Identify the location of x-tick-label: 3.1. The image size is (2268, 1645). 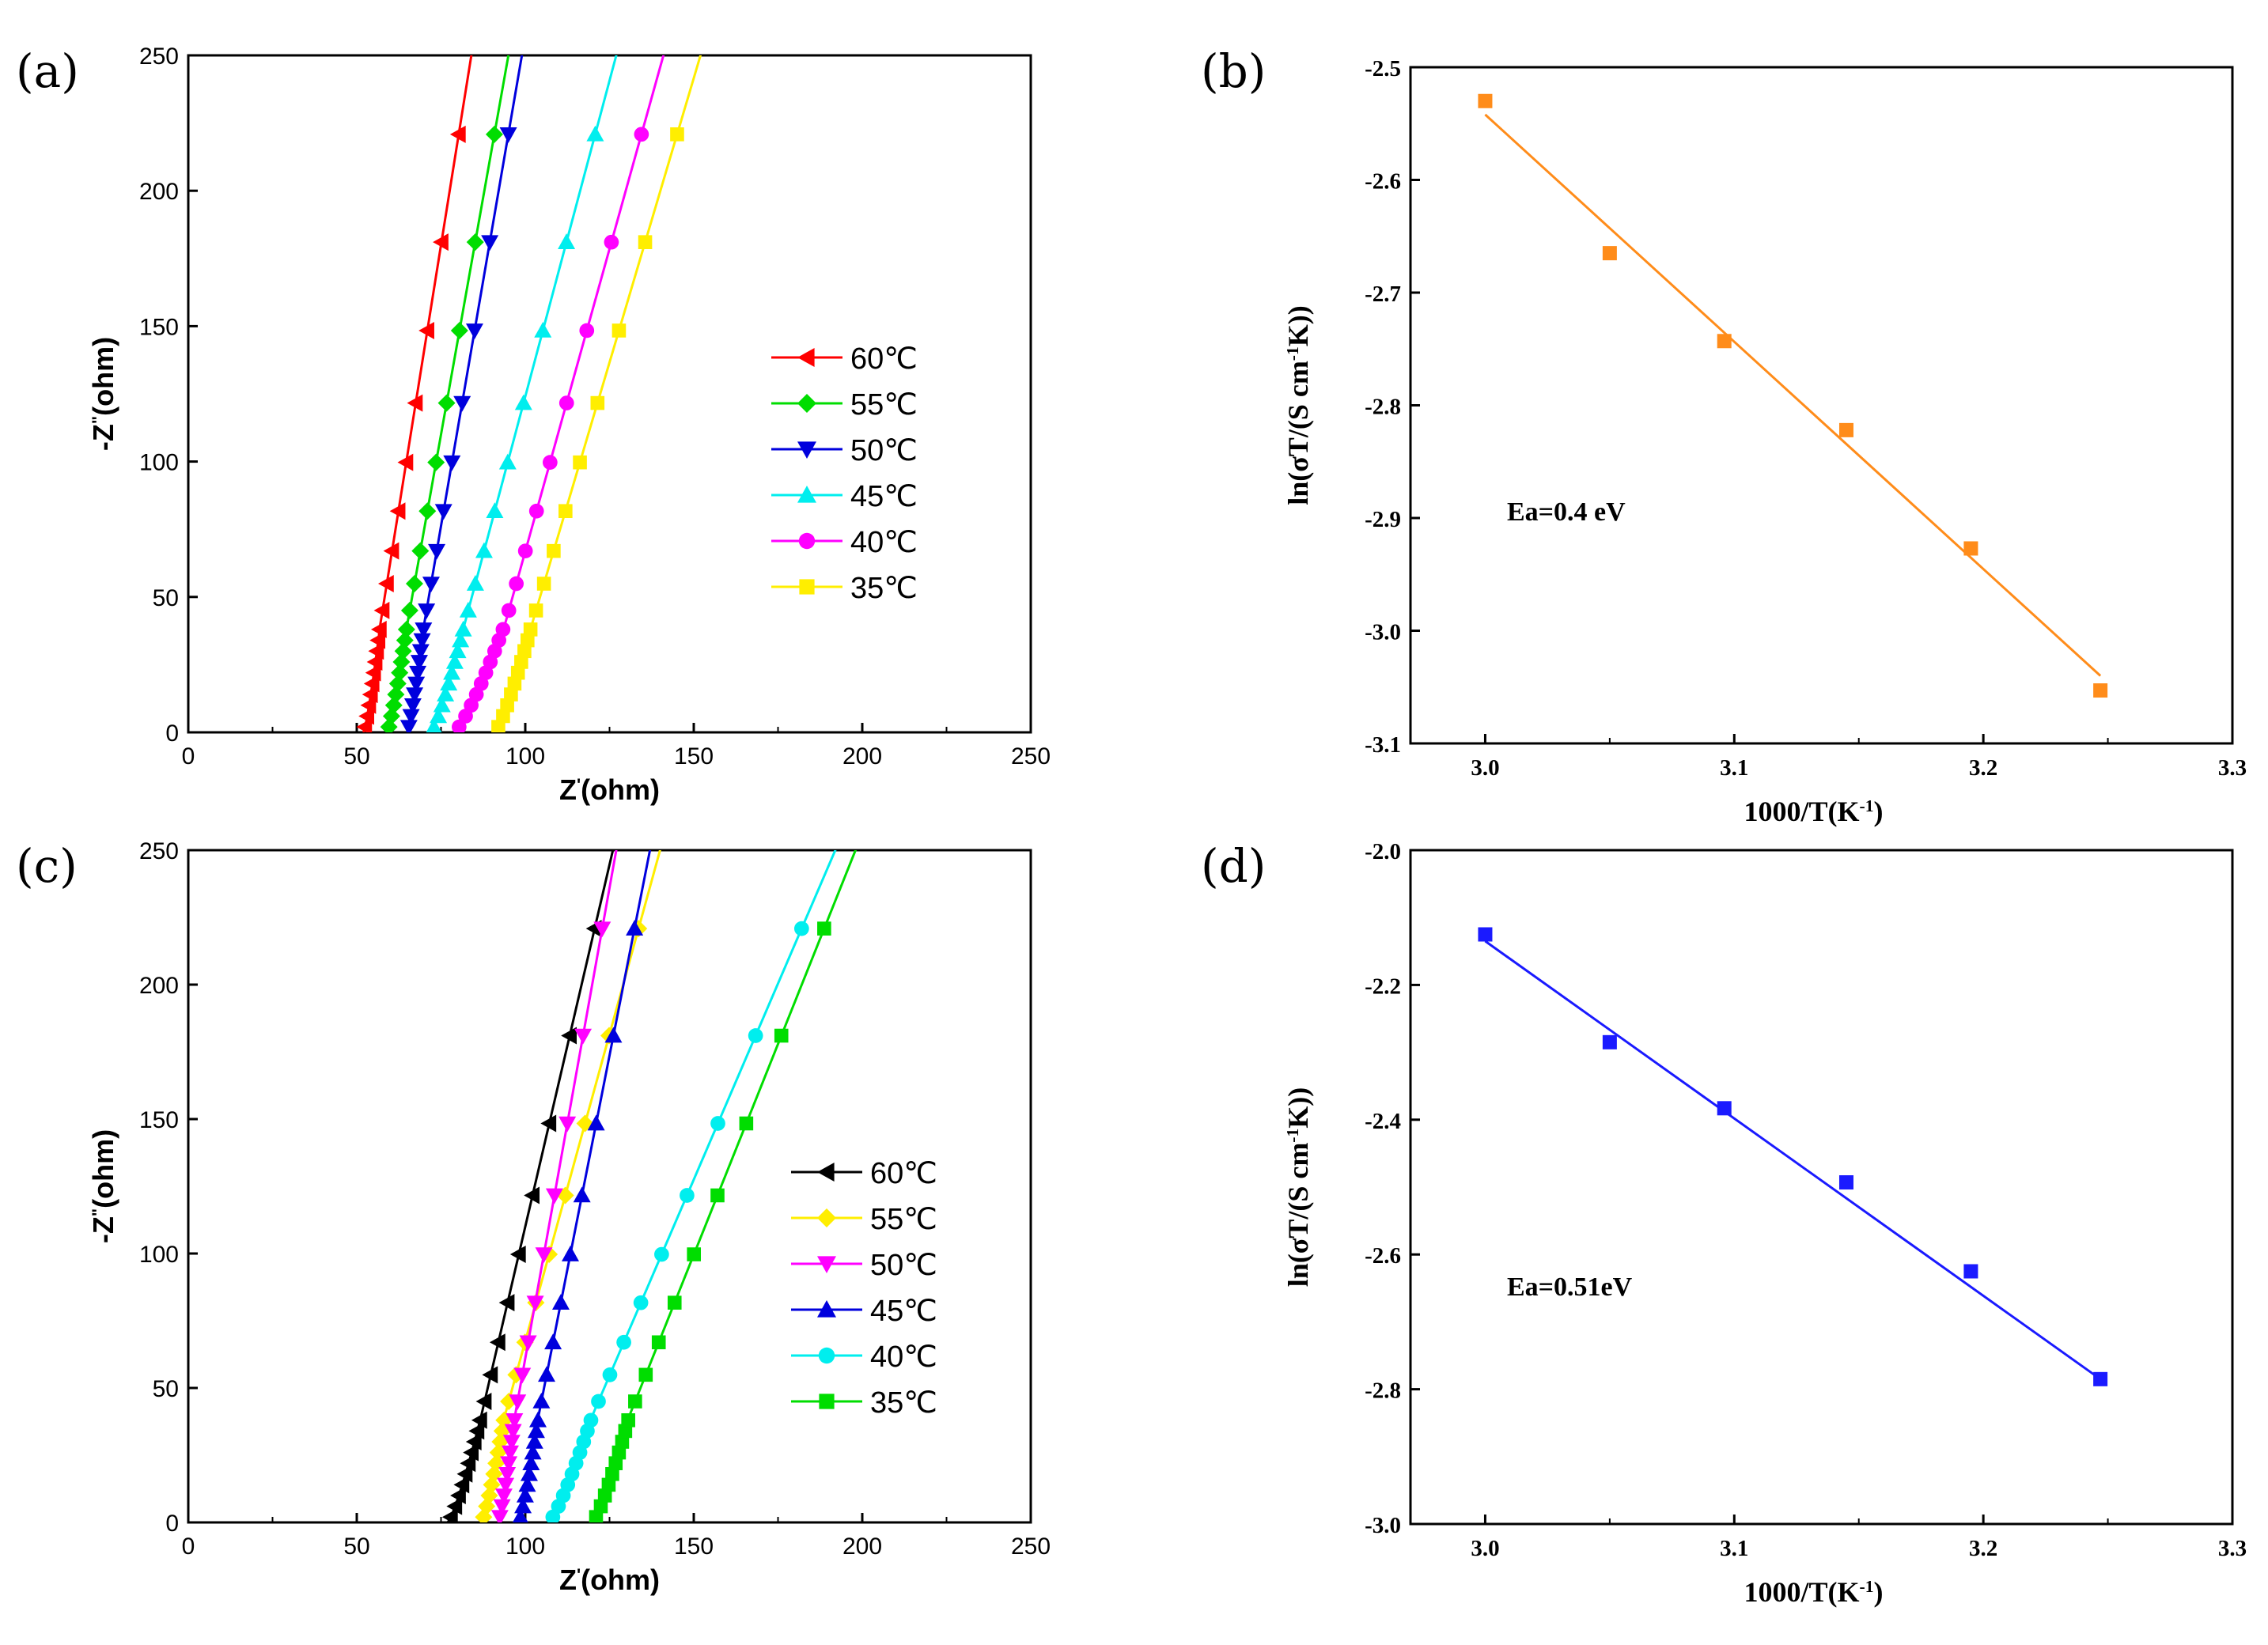
(1734, 768).